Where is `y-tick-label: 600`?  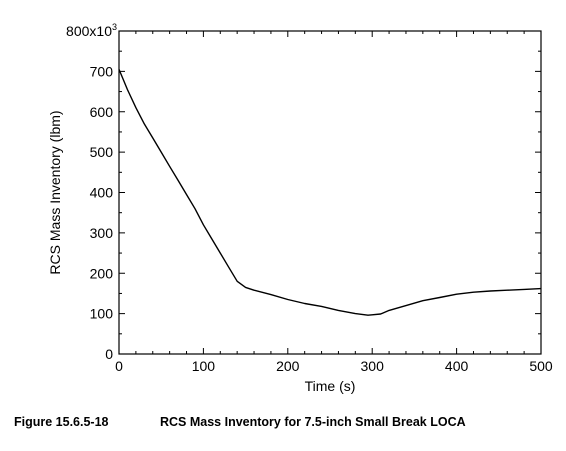
y-tick-label: 600 is located at coordinates (102, 112).